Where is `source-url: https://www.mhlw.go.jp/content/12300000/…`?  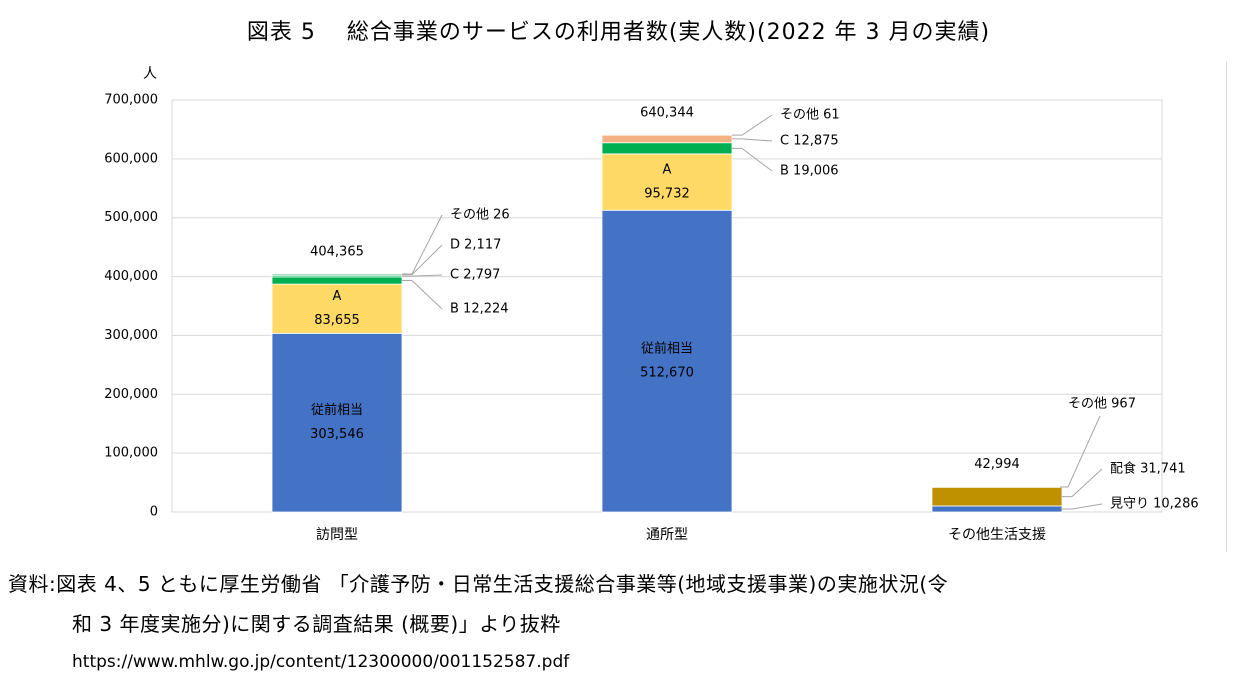
source-url: https://www.mhlw.go.jp/content/12300000/… is located at coordinates (321, 662).